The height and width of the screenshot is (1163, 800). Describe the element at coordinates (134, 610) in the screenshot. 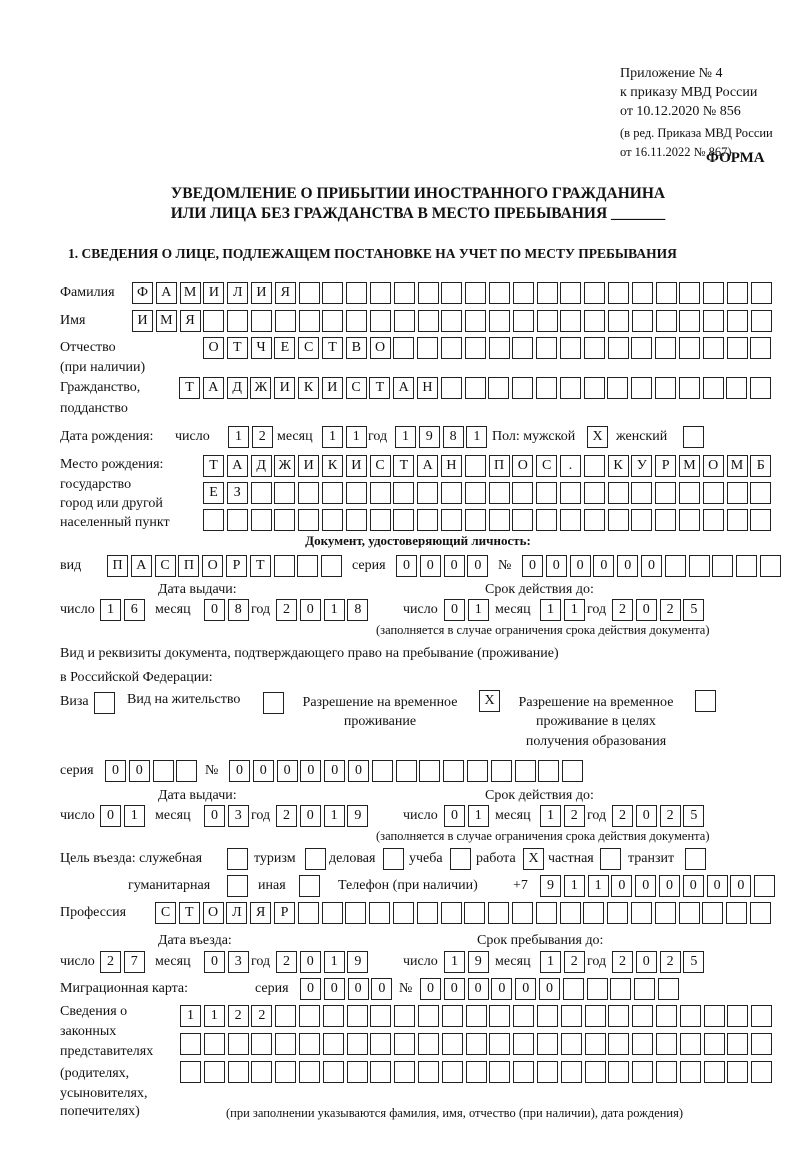

I see `char-box: 6` at that location.